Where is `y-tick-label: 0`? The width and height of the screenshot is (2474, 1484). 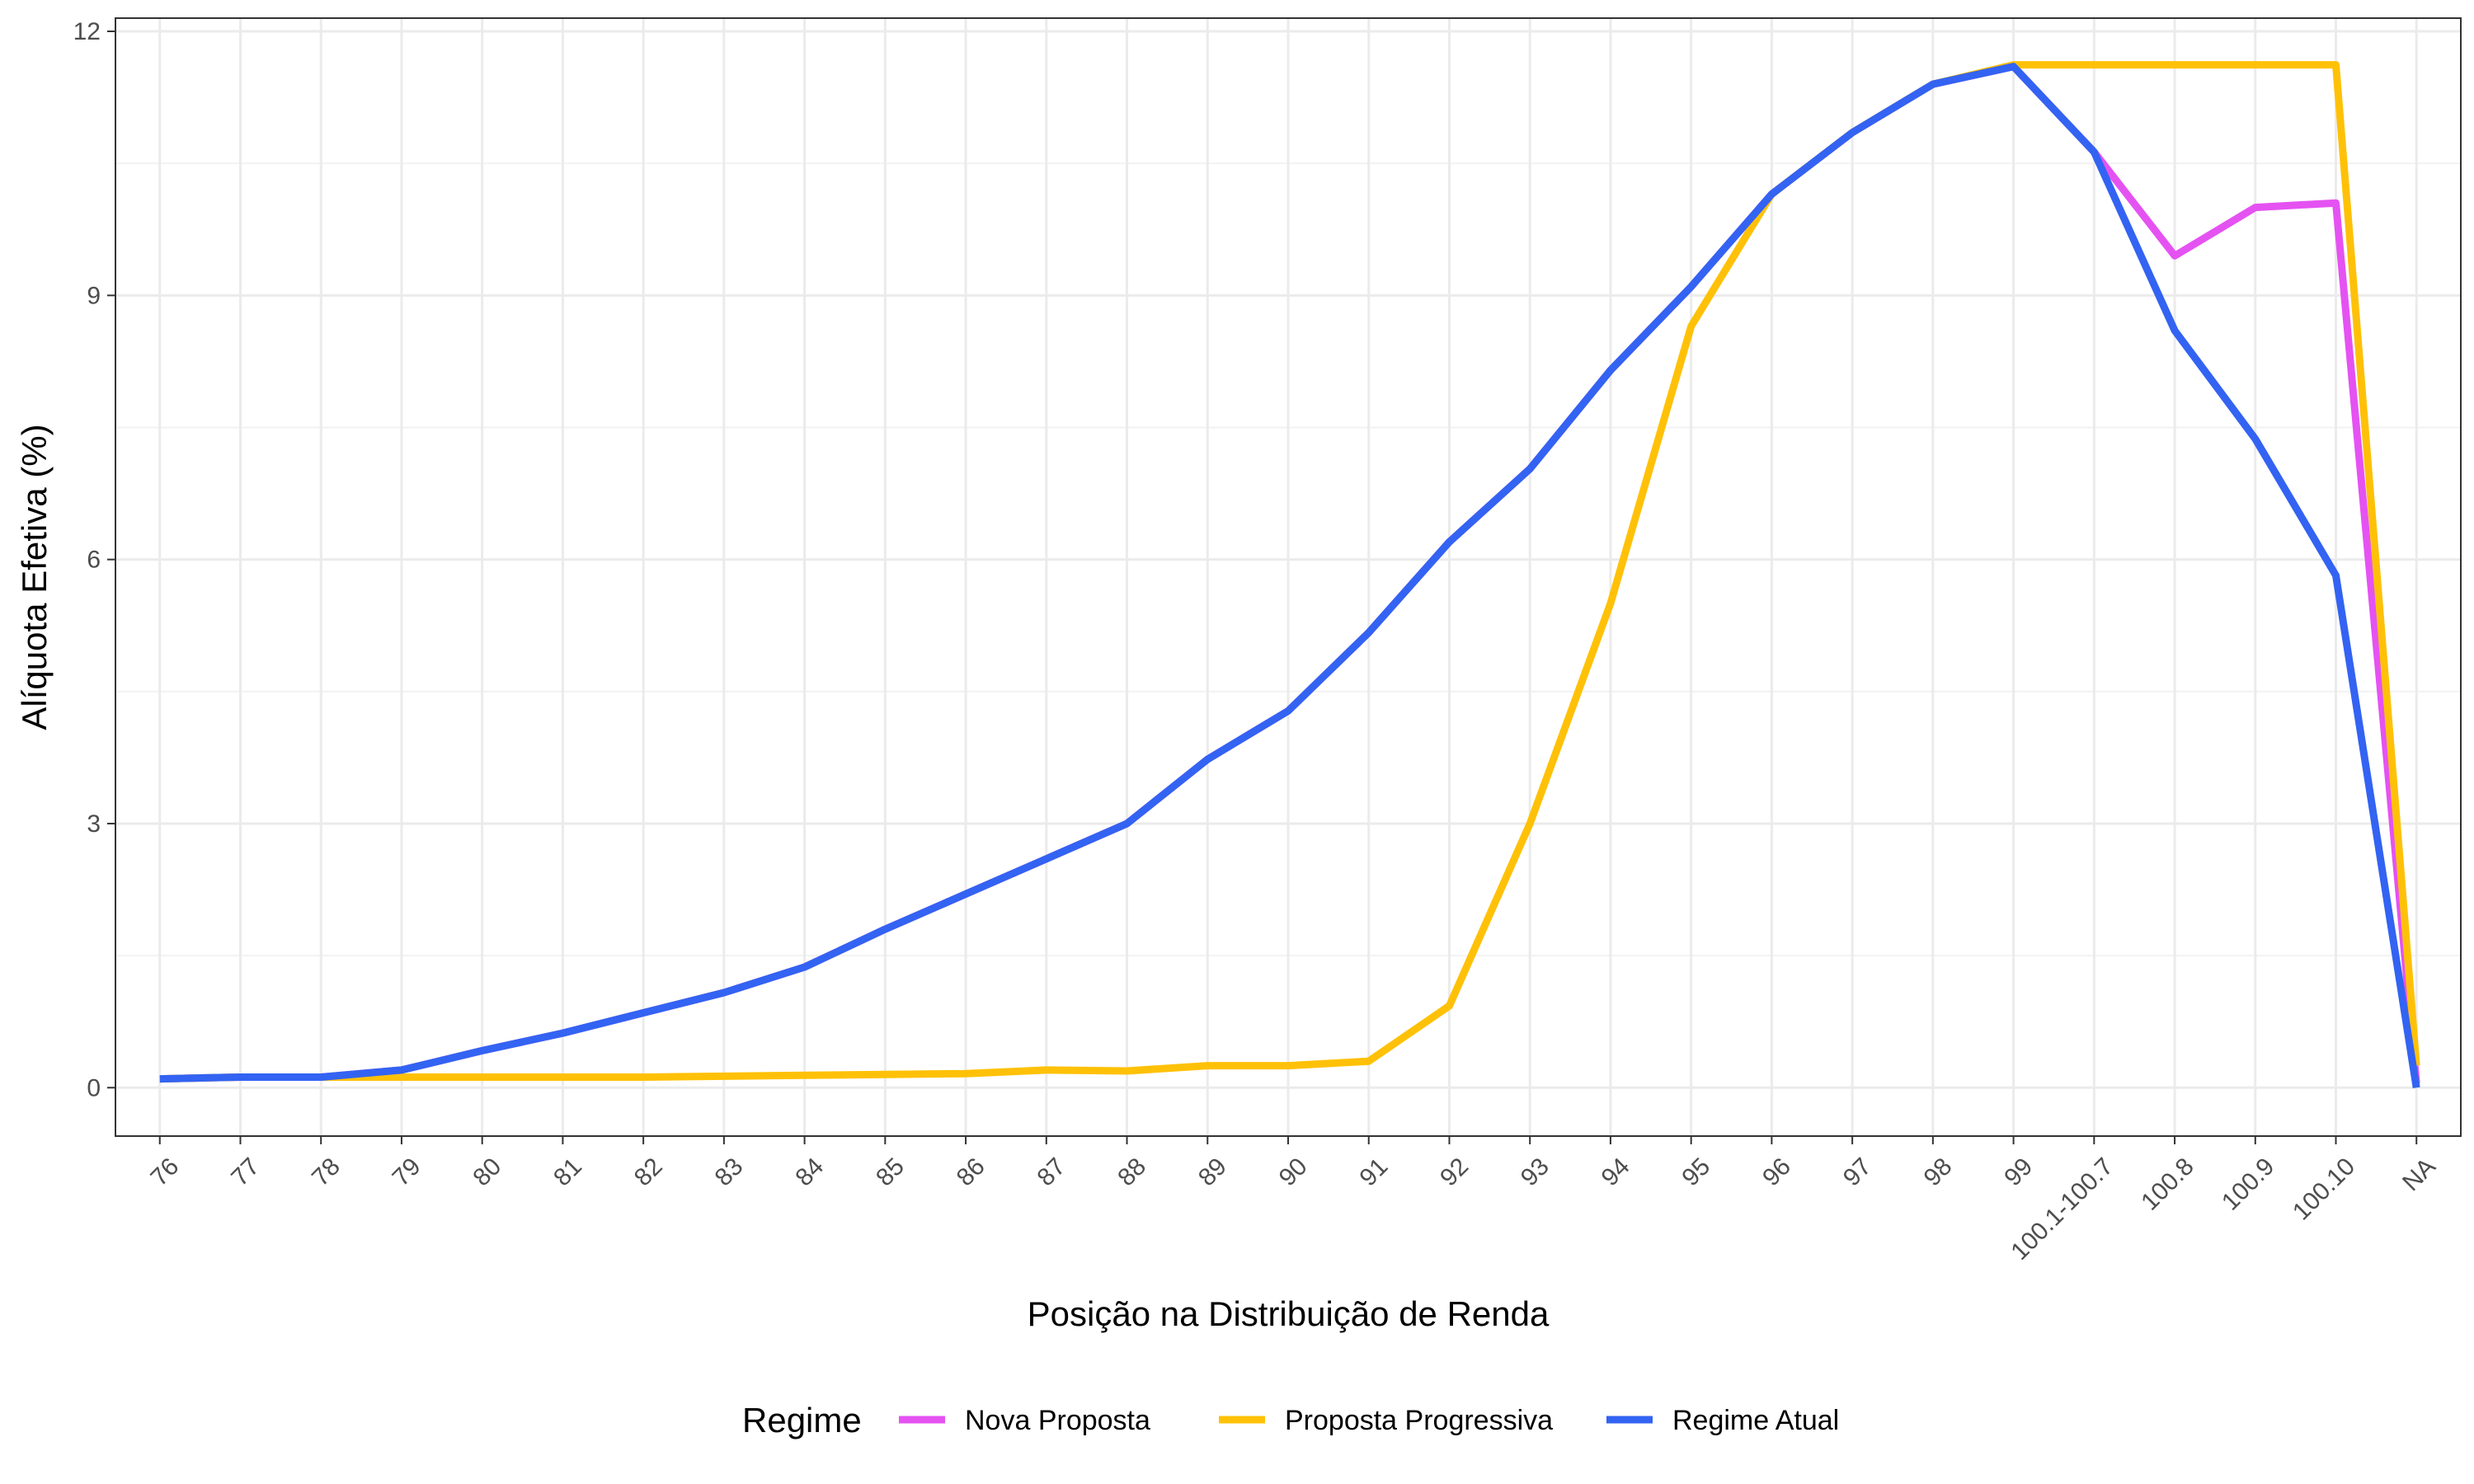 y-tick-label: 0 is located at coordinates (94, 1087).